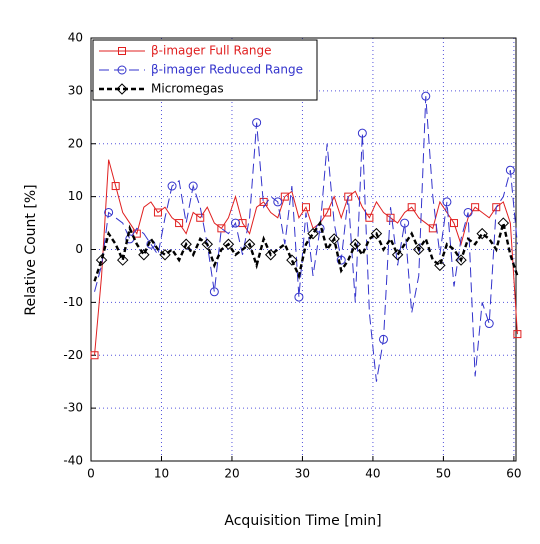 The width and height of the screenshot is (540, 544). Describe the element at coordinates (73, 302) in the screenshot. I see `y-tick-label: -10` at that location.